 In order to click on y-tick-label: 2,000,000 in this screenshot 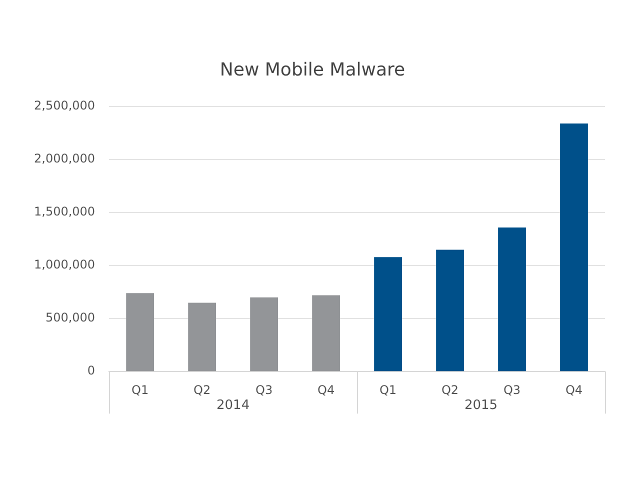, I will do `click(65, 159)`.